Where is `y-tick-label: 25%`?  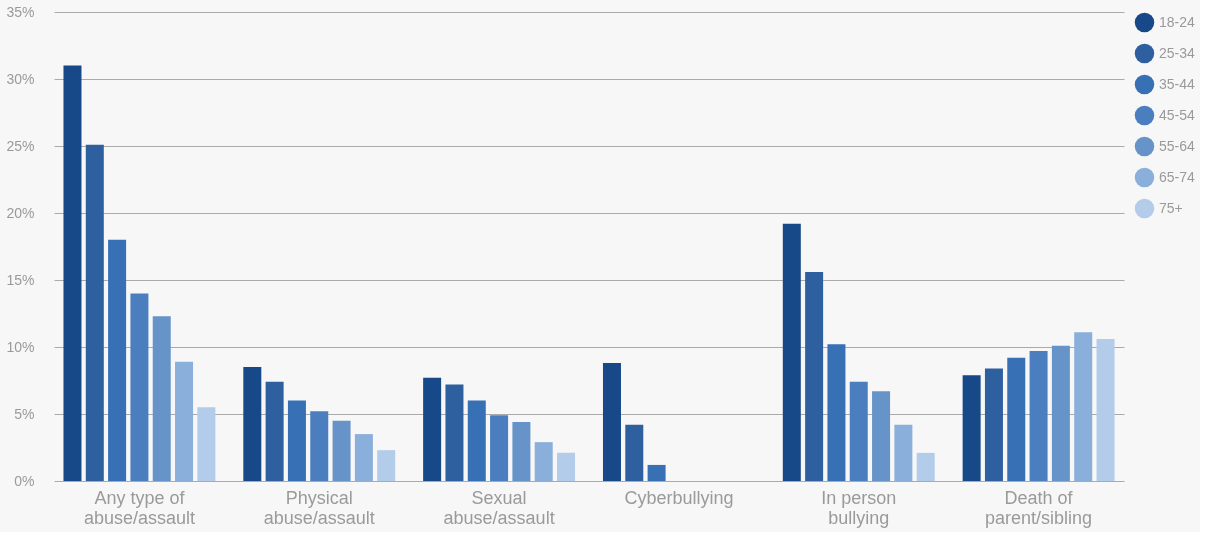 y-tick-label: 25% is located at coordinates (20, 145).